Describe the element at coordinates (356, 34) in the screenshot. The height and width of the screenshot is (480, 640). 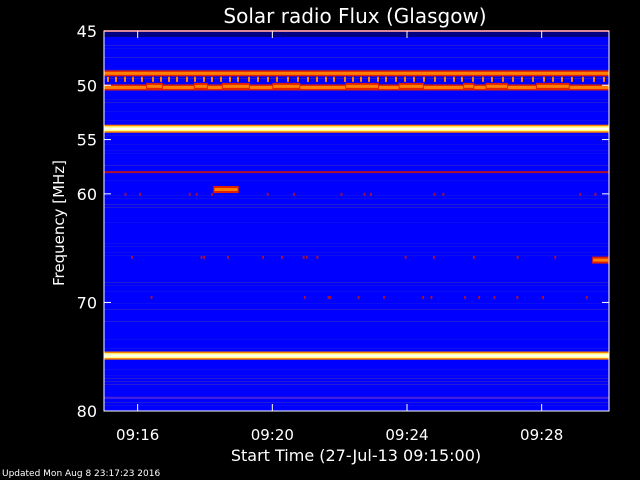
I see `background-top-strip` at that location.